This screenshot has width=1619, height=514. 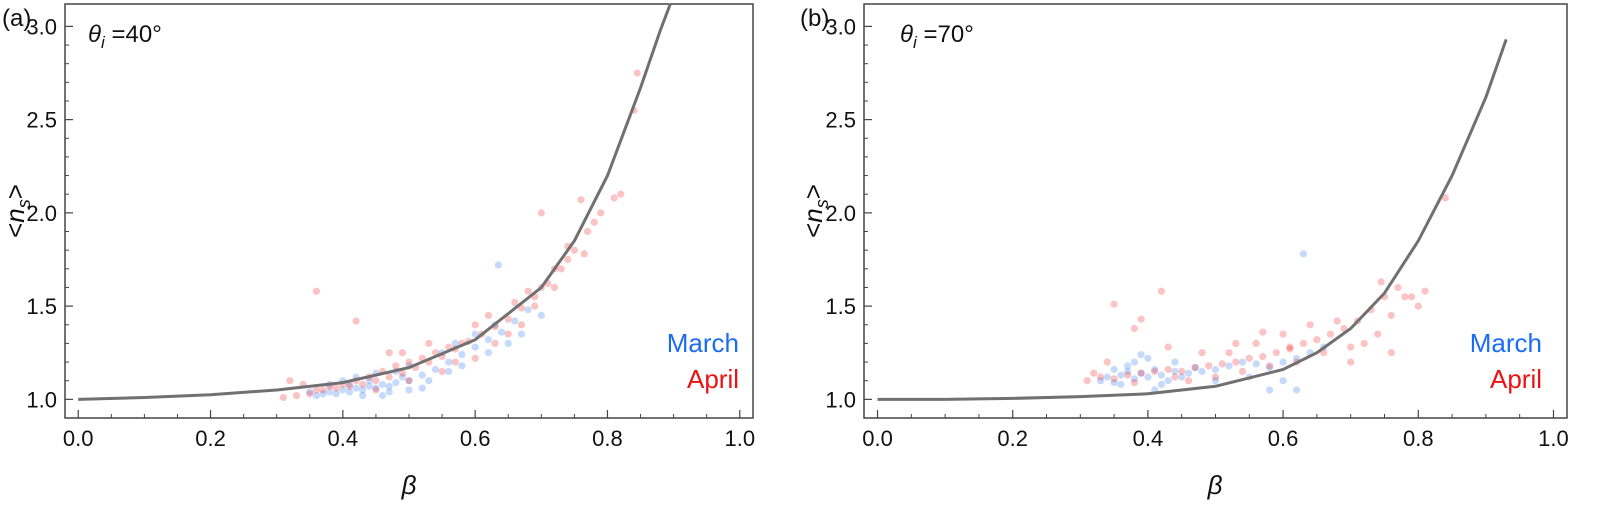 I want to click on y-label-sub: s, so click(x=24, y=203).